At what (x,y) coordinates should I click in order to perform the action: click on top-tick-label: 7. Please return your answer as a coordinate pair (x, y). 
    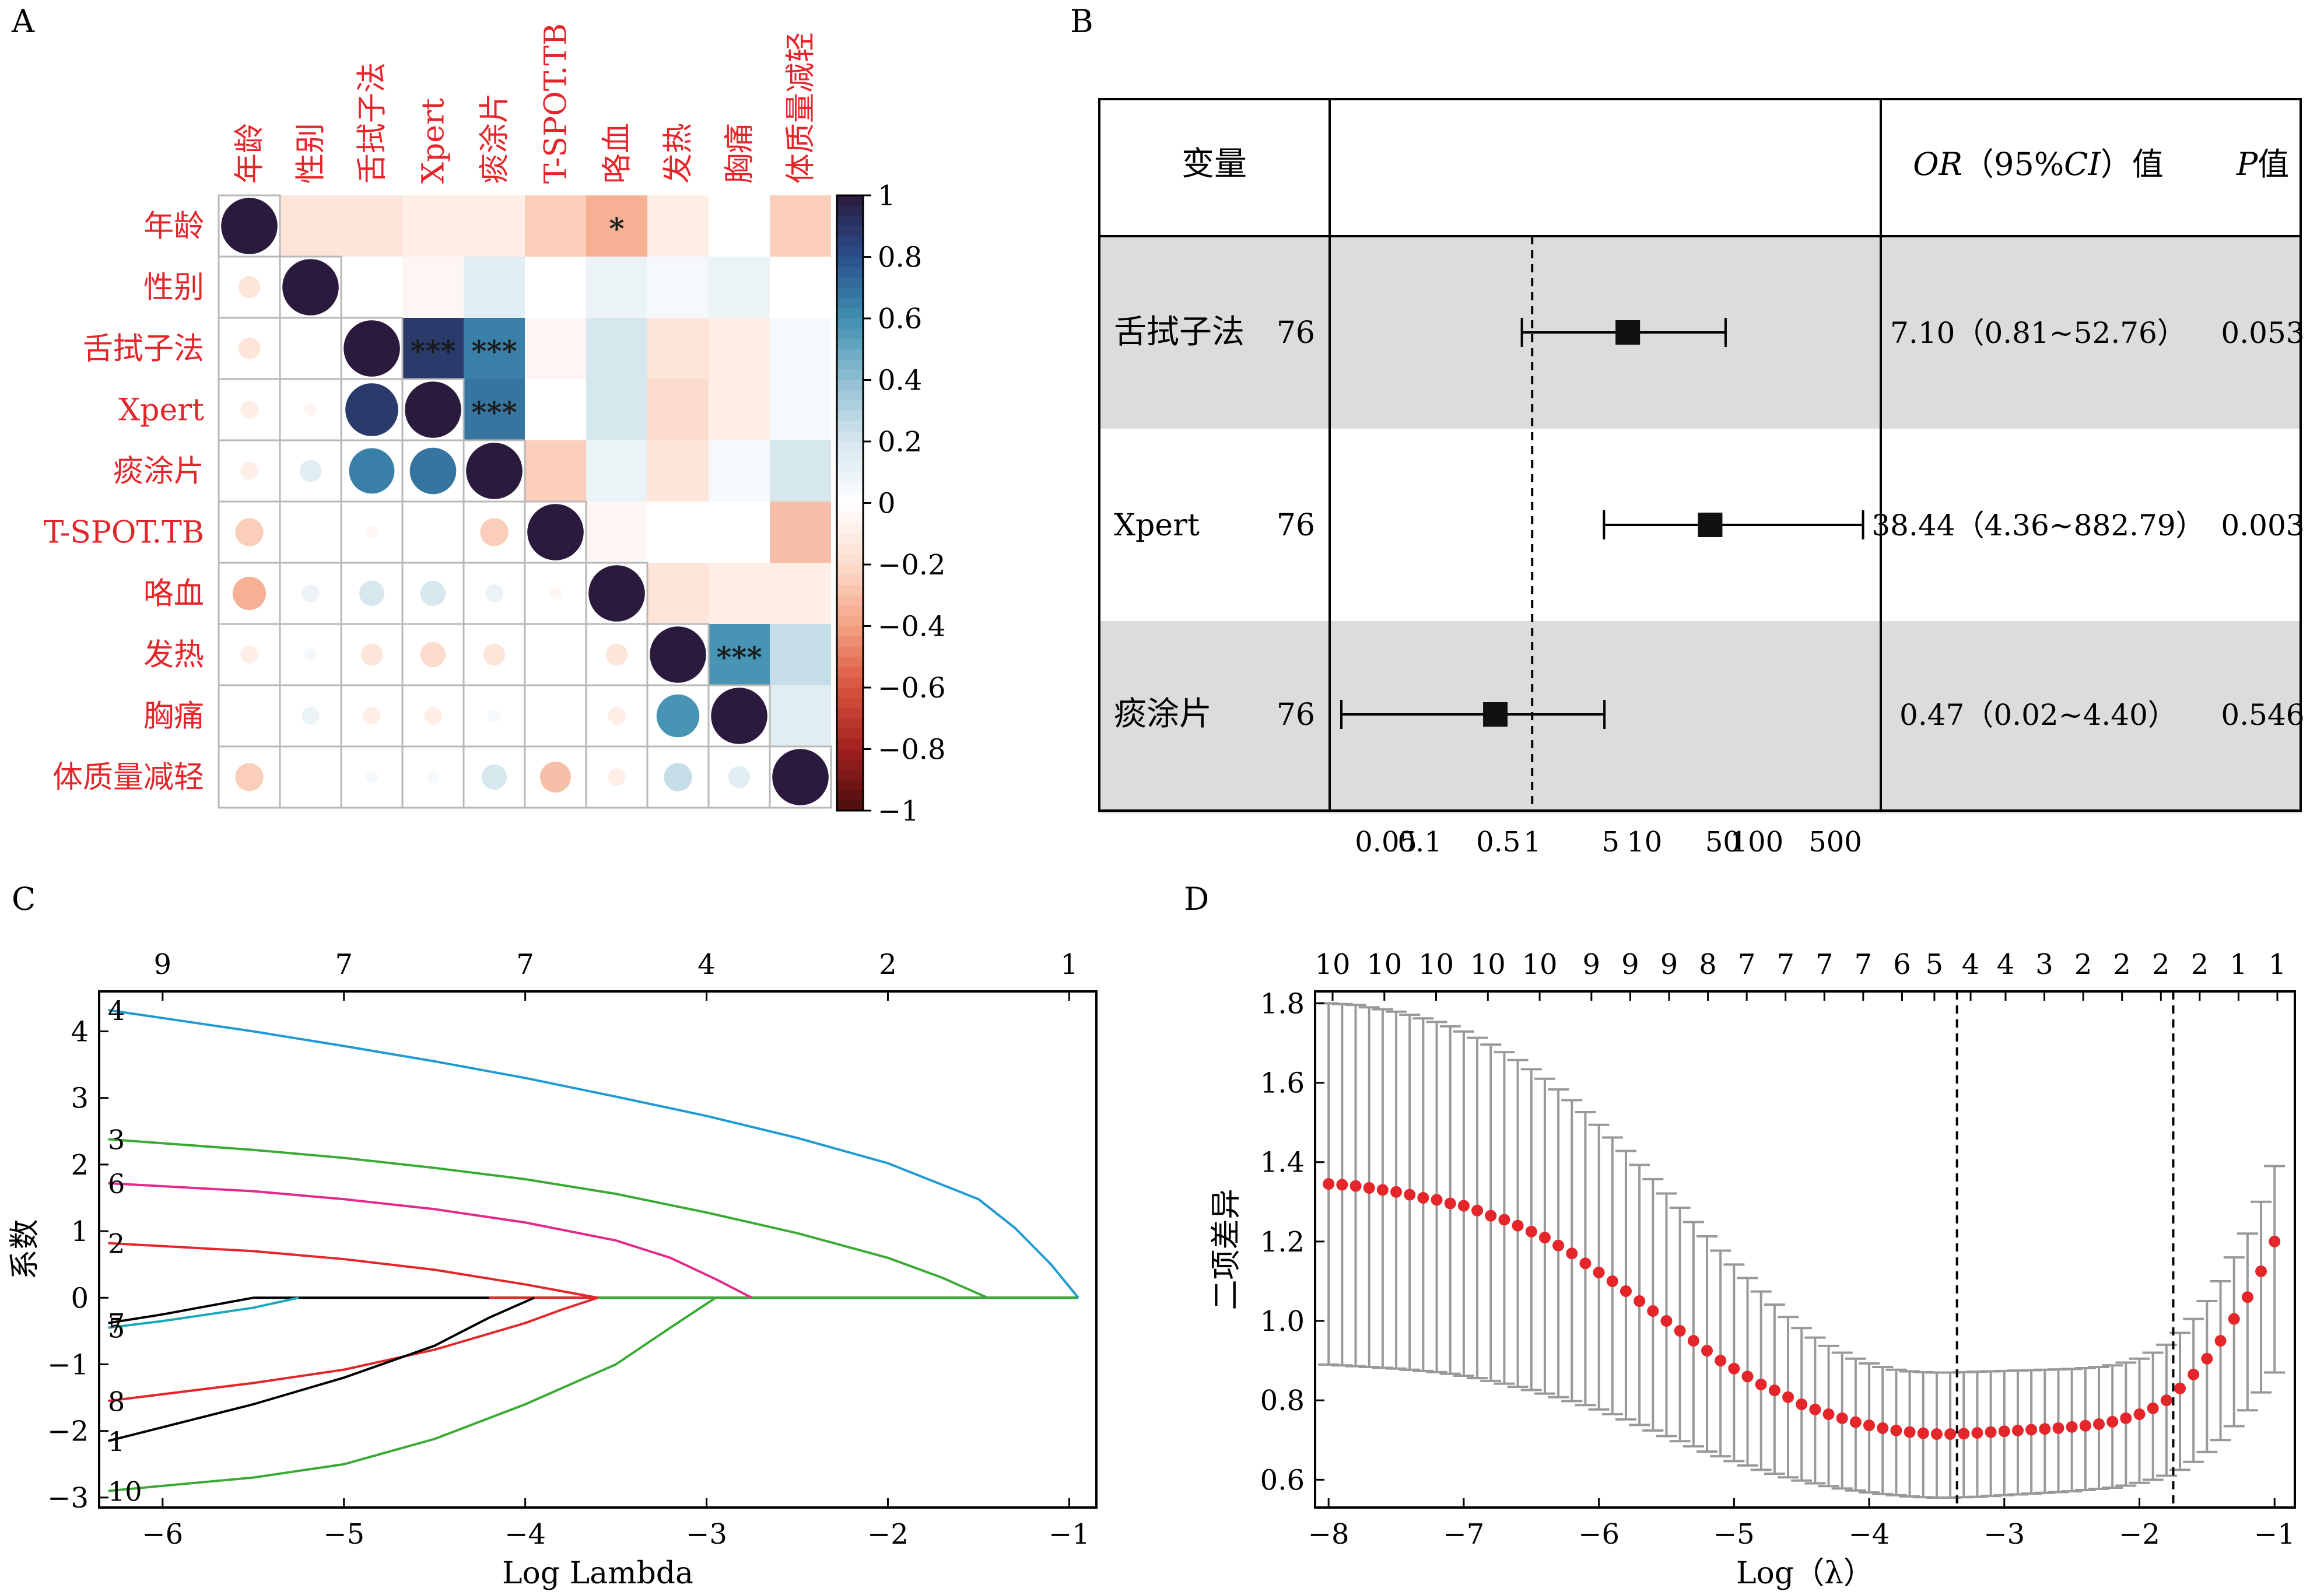
    Looking at the image, I should click on (525, 964).